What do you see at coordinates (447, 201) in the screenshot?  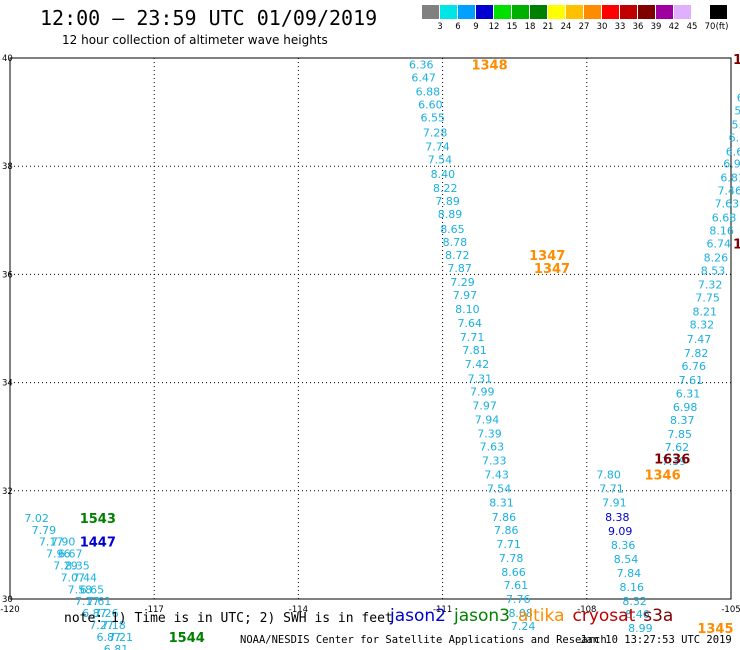 I see `wave-height-point: 7.89` at bounding box center [447, 201].